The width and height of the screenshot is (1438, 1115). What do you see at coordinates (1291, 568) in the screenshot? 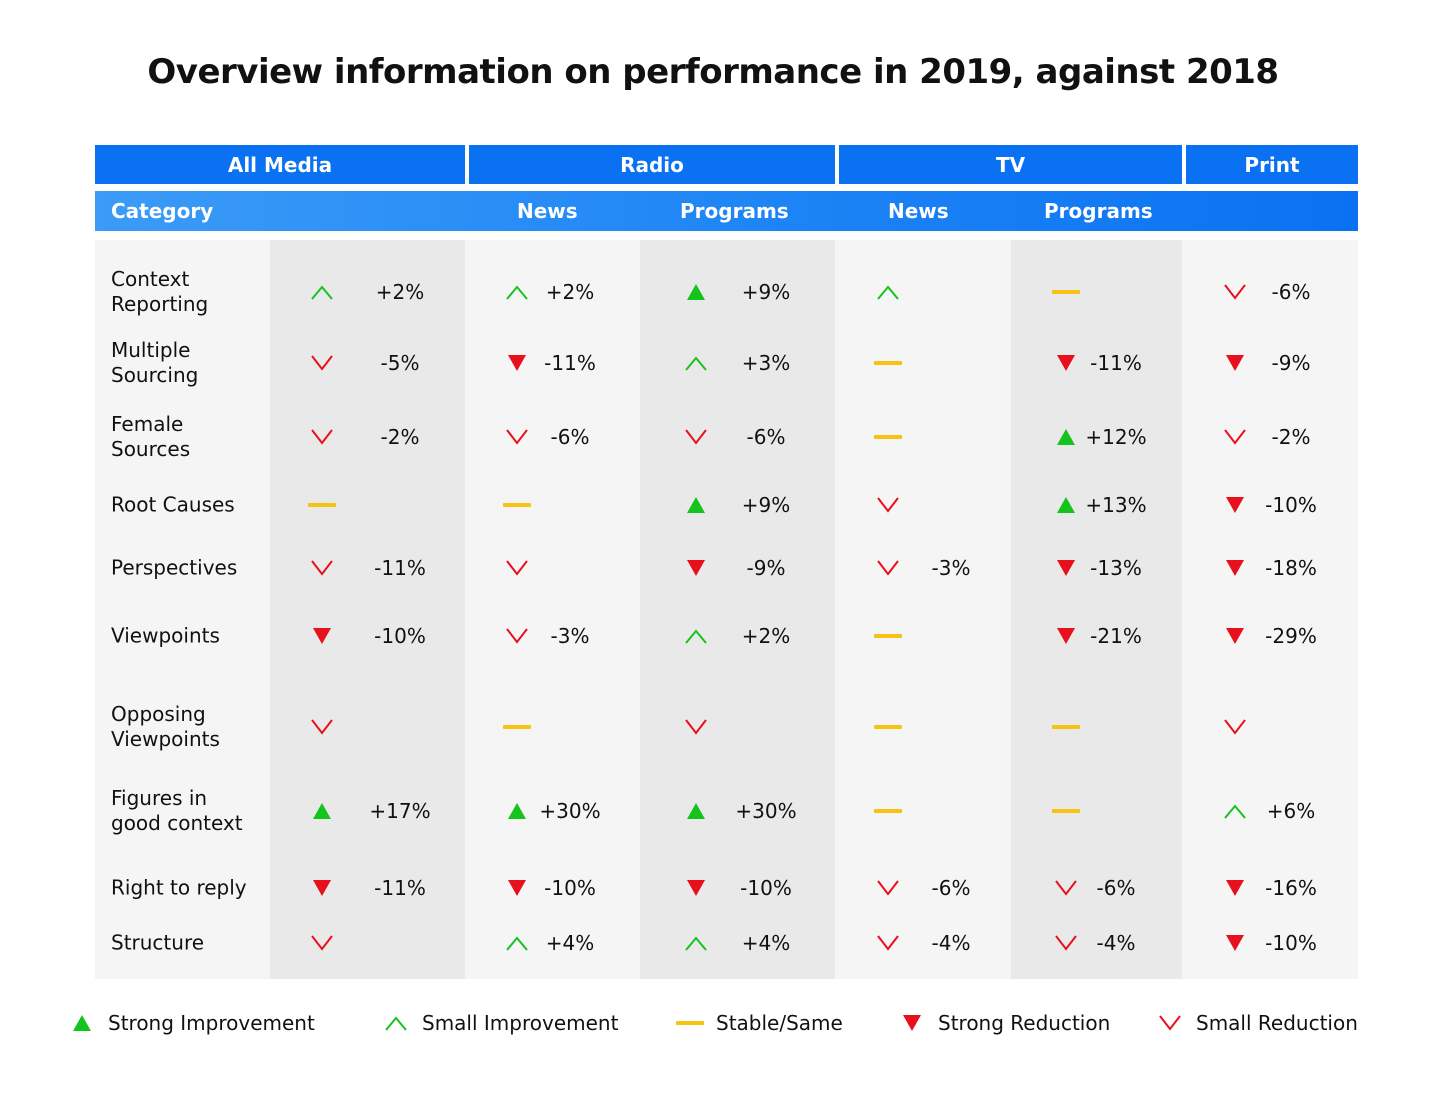
I see `cell-value: -18%` at bounding box center [1291, 568].